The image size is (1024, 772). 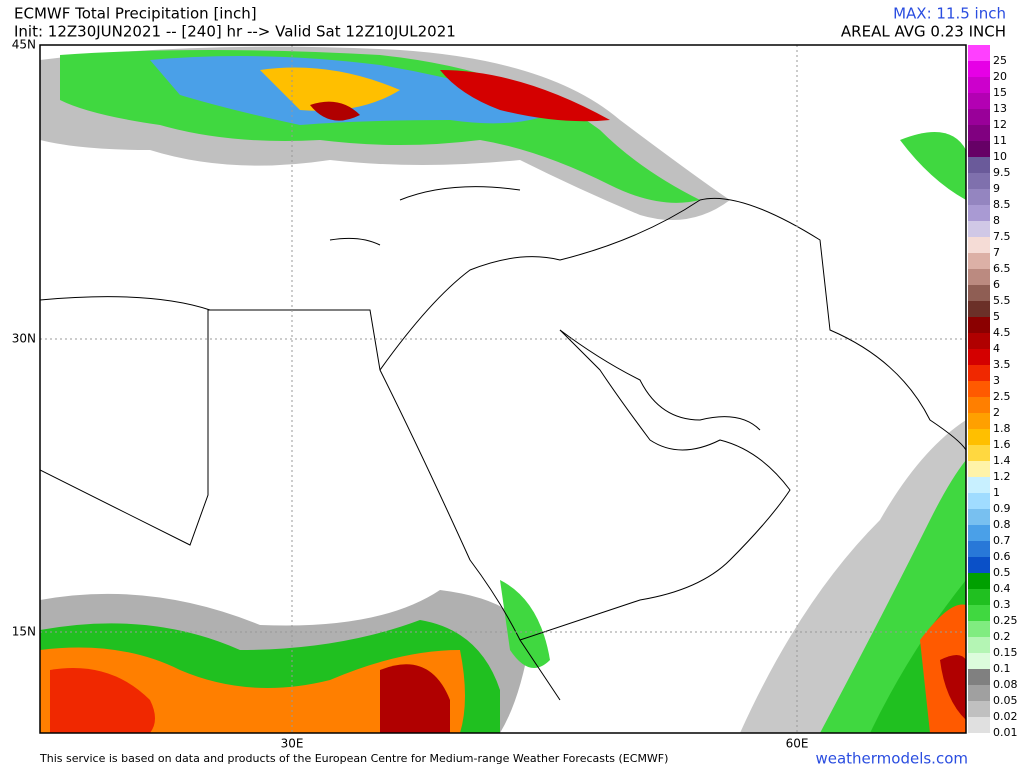 What do you see at coordinates (1002, 332) in the screenshot?
I see `colorbar-label: 4.5` at bounding box center [1002, 332].